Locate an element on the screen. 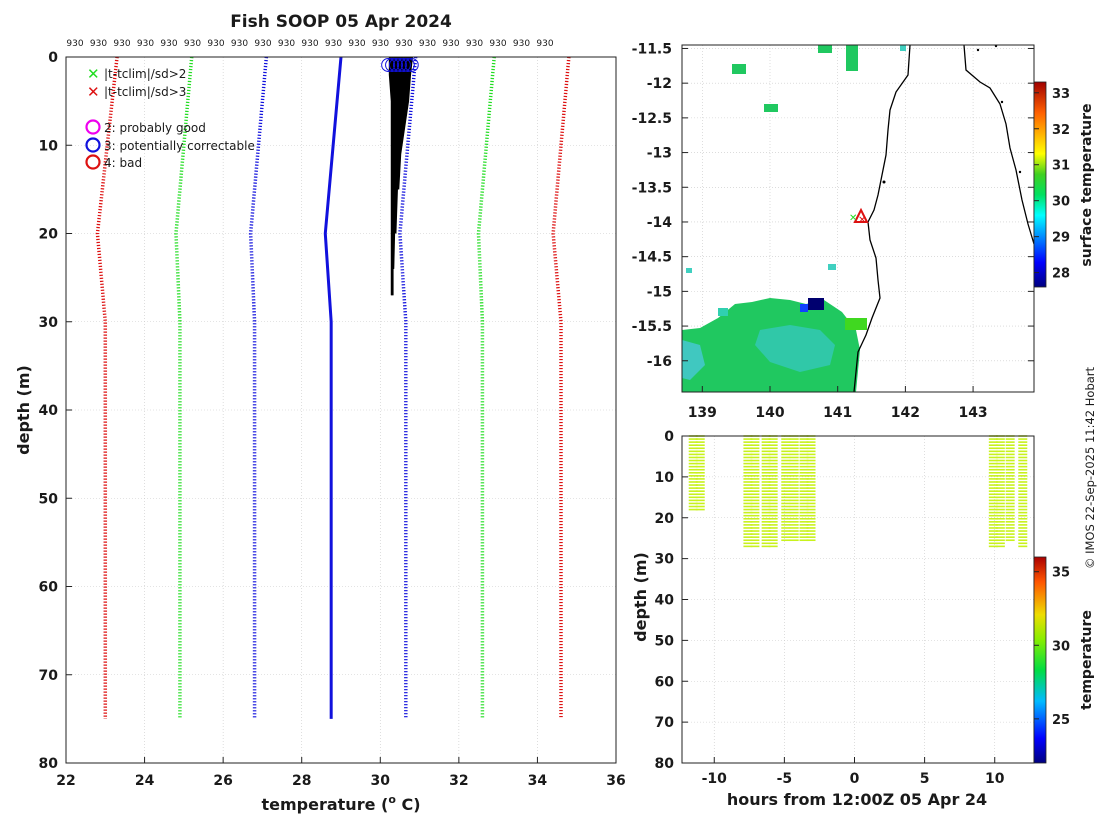  profile-x-tick-label: 36 is located at coordinates (615, 781).